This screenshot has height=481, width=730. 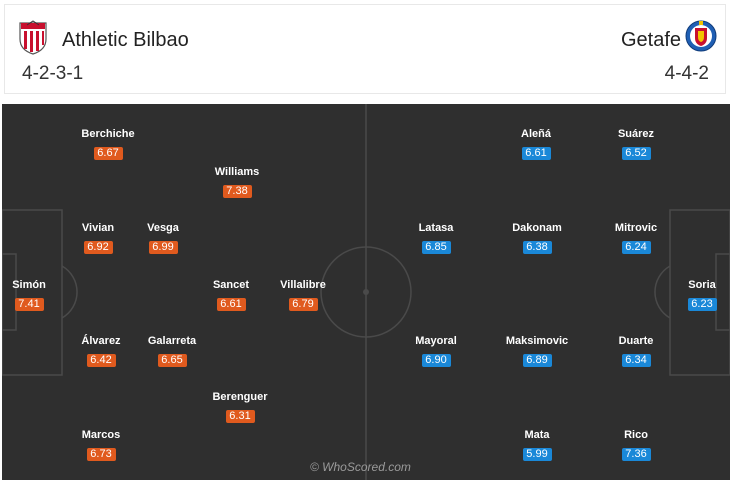 What do you see at coordinates (702, 285) in the screenshot?
I see `player-name: Soria` at bounding box center [702, 285].